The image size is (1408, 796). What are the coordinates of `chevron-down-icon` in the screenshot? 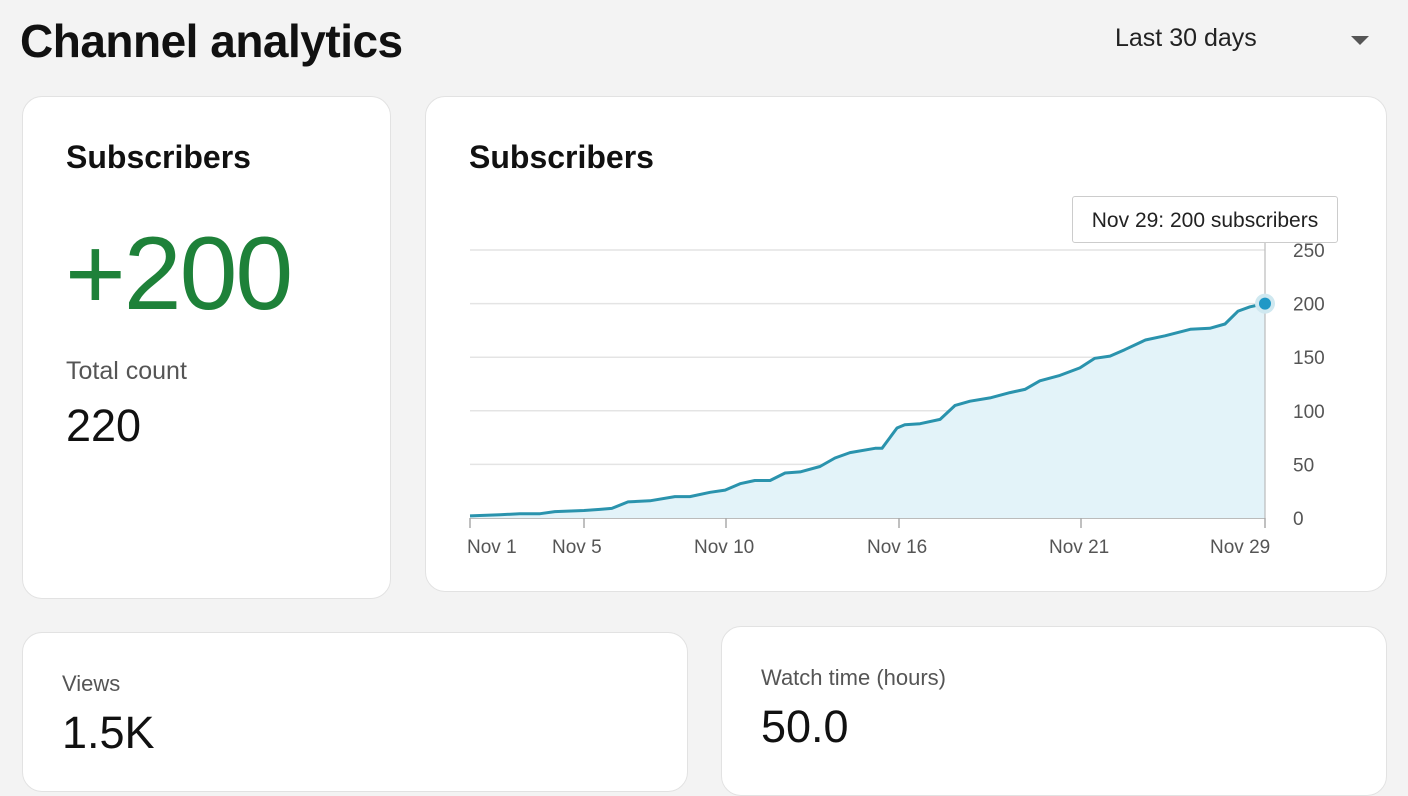 It's located at (1360, 40).